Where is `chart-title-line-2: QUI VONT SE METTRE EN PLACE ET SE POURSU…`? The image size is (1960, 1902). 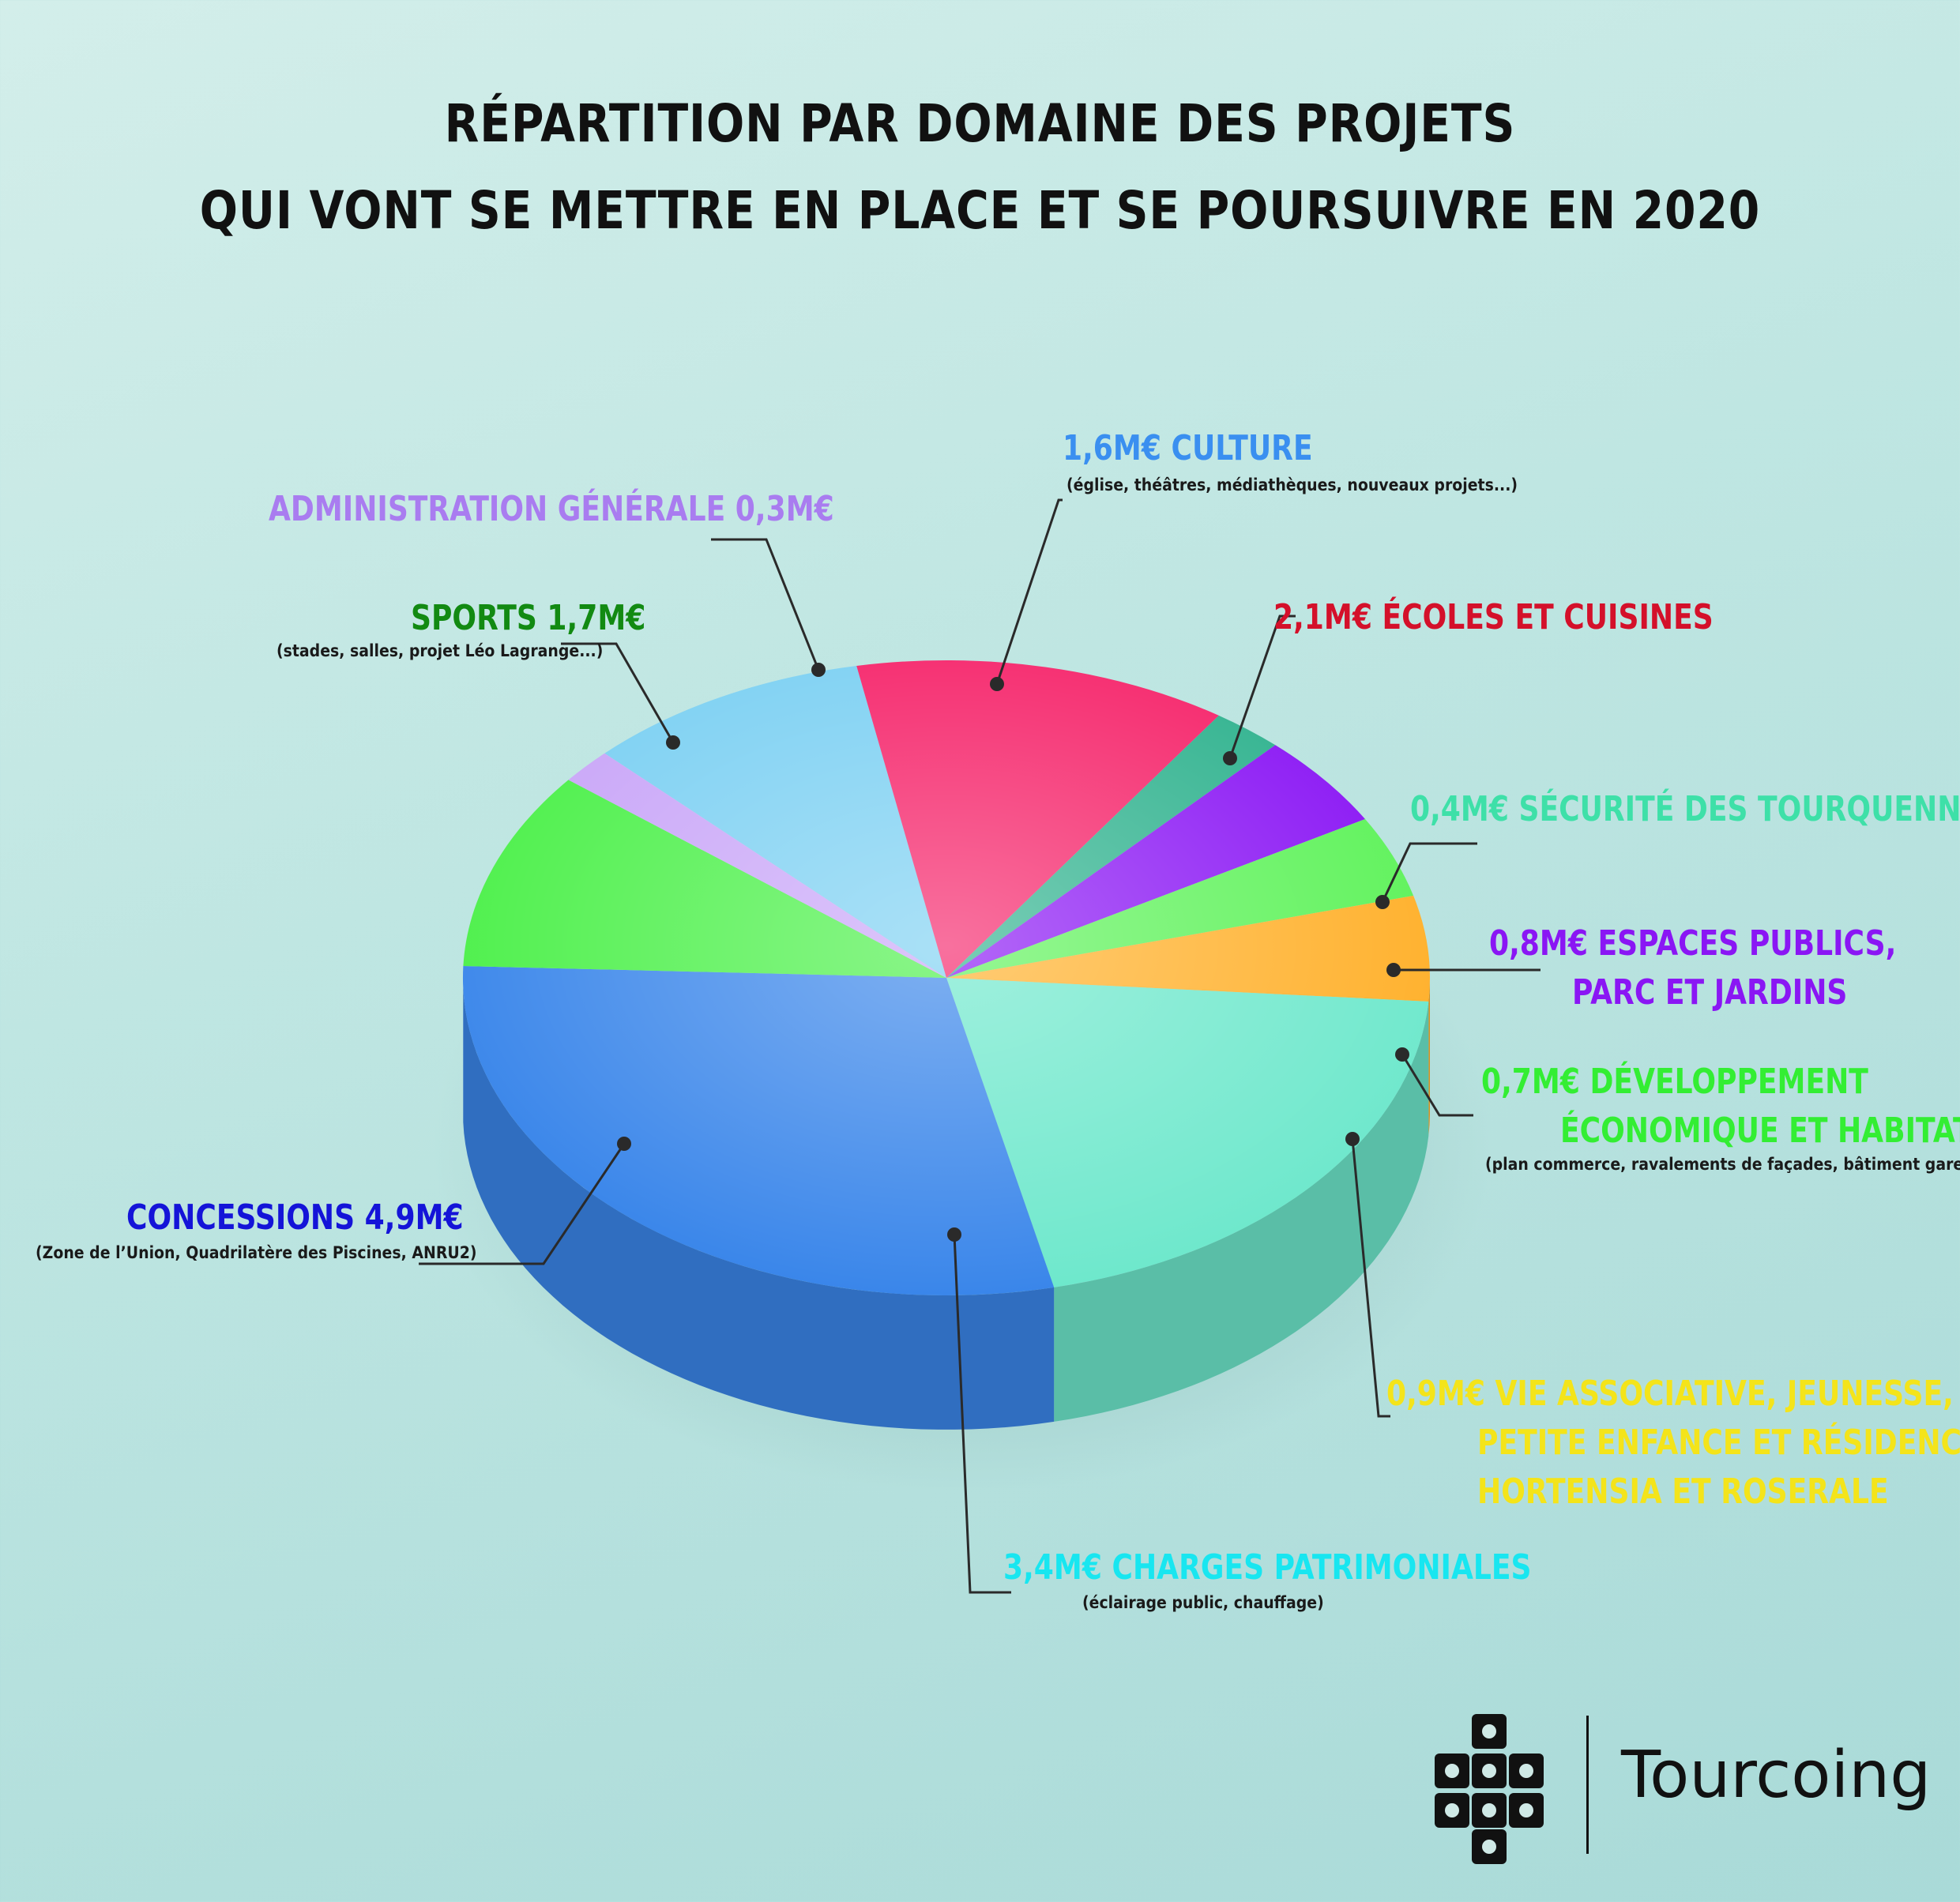
chart-title-line-2: QUI VONT SE METTRE EN PLACE ET SE POURSU… is located at coordinates (980, 210).